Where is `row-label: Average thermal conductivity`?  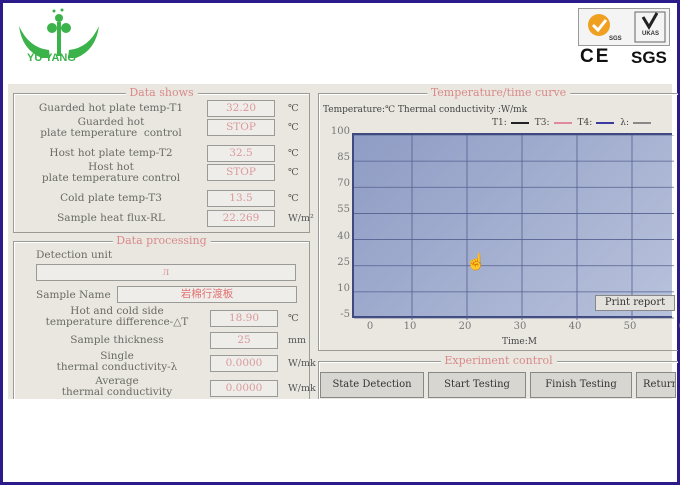 row-label: Average thermal conductivity is located at coordinates (117, 386).